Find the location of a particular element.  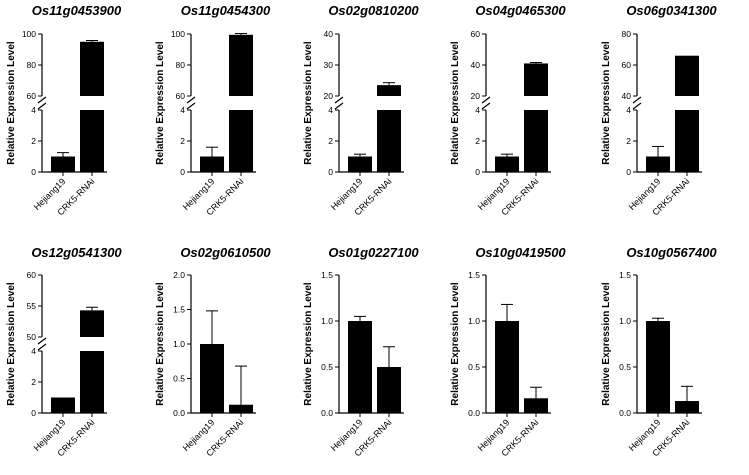

y-tick-label: 2.0 is located at coordinates (179, 275).